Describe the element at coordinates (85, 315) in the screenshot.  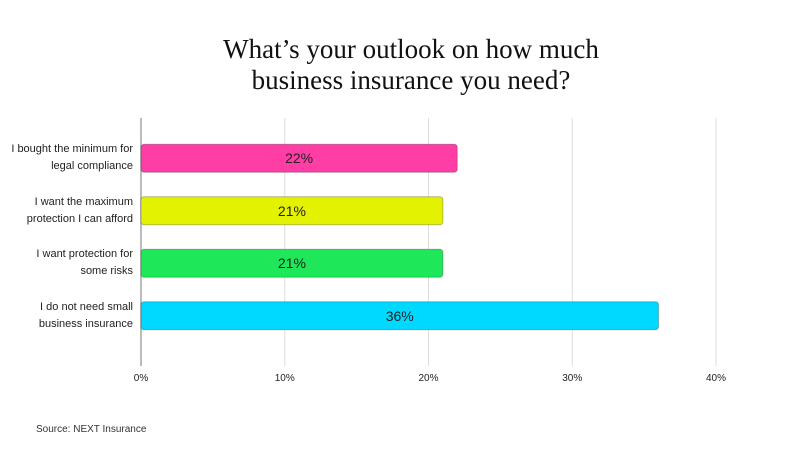
I see `y-tick-label: I do not need small business insurance` at that location.